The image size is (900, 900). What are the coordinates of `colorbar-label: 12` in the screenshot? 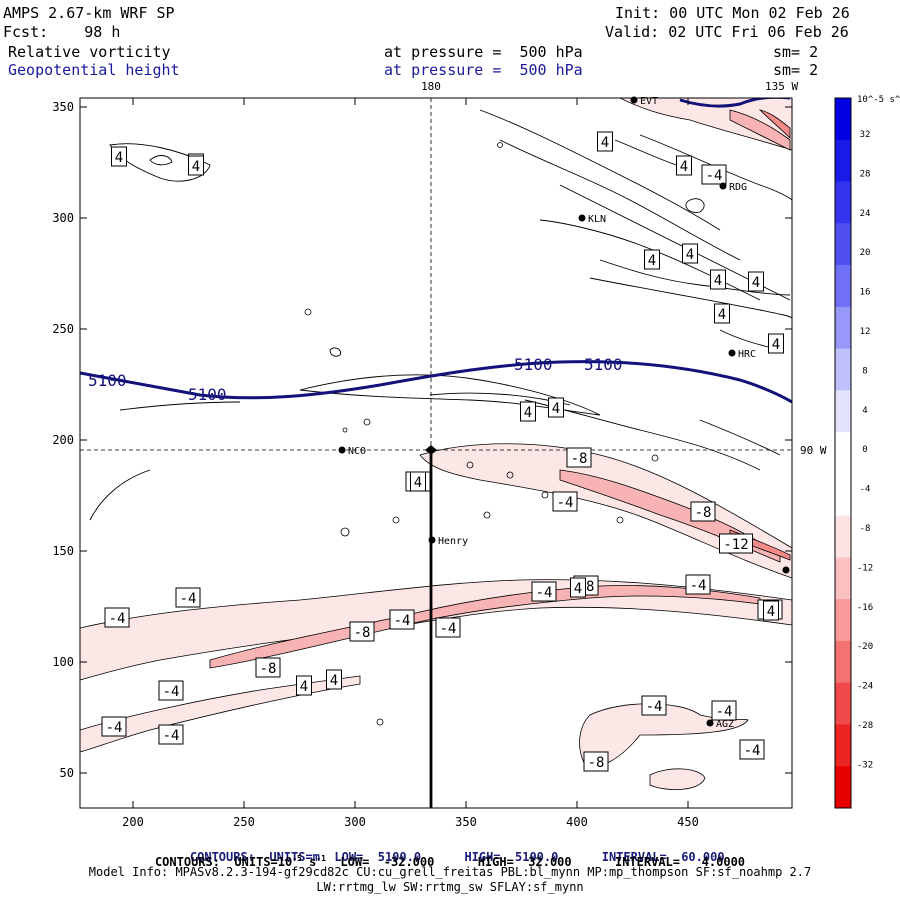 It's located at (865, 332).